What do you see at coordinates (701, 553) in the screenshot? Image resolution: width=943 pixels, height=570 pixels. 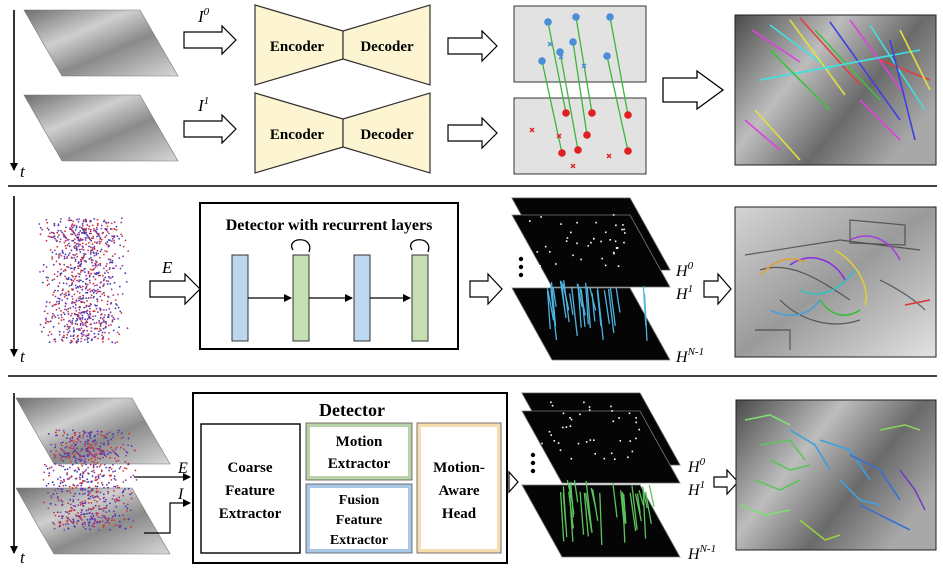 I see `heatmap-label-n: HN-1` at bounding box center [701, 553].